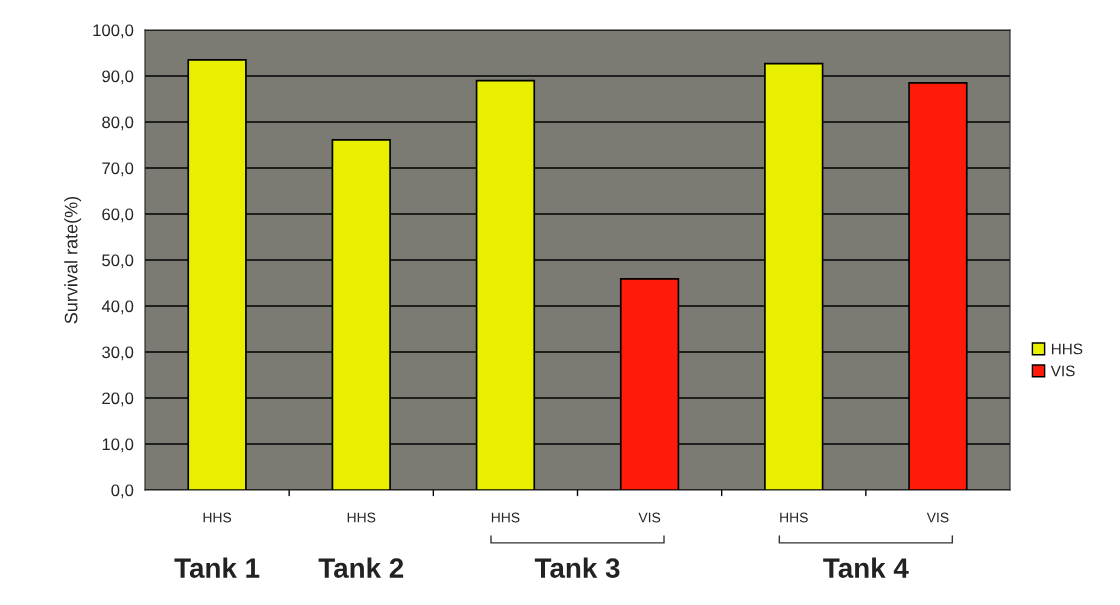  What do you see at coordinates (118, 215) in the screenshot?
I see `y-tick-label: 60,0` at bounding box center [118, 215].